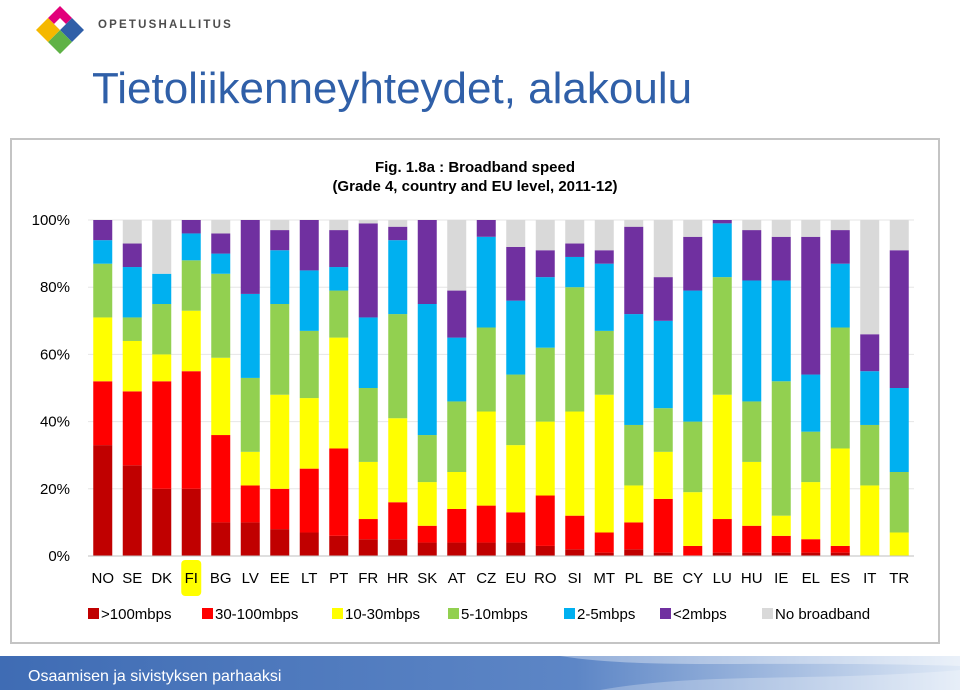  What do you see at coordinates (60, 30) in the screenshot?
I see `opetushallitus-logo` at bounding box center [60, 30].